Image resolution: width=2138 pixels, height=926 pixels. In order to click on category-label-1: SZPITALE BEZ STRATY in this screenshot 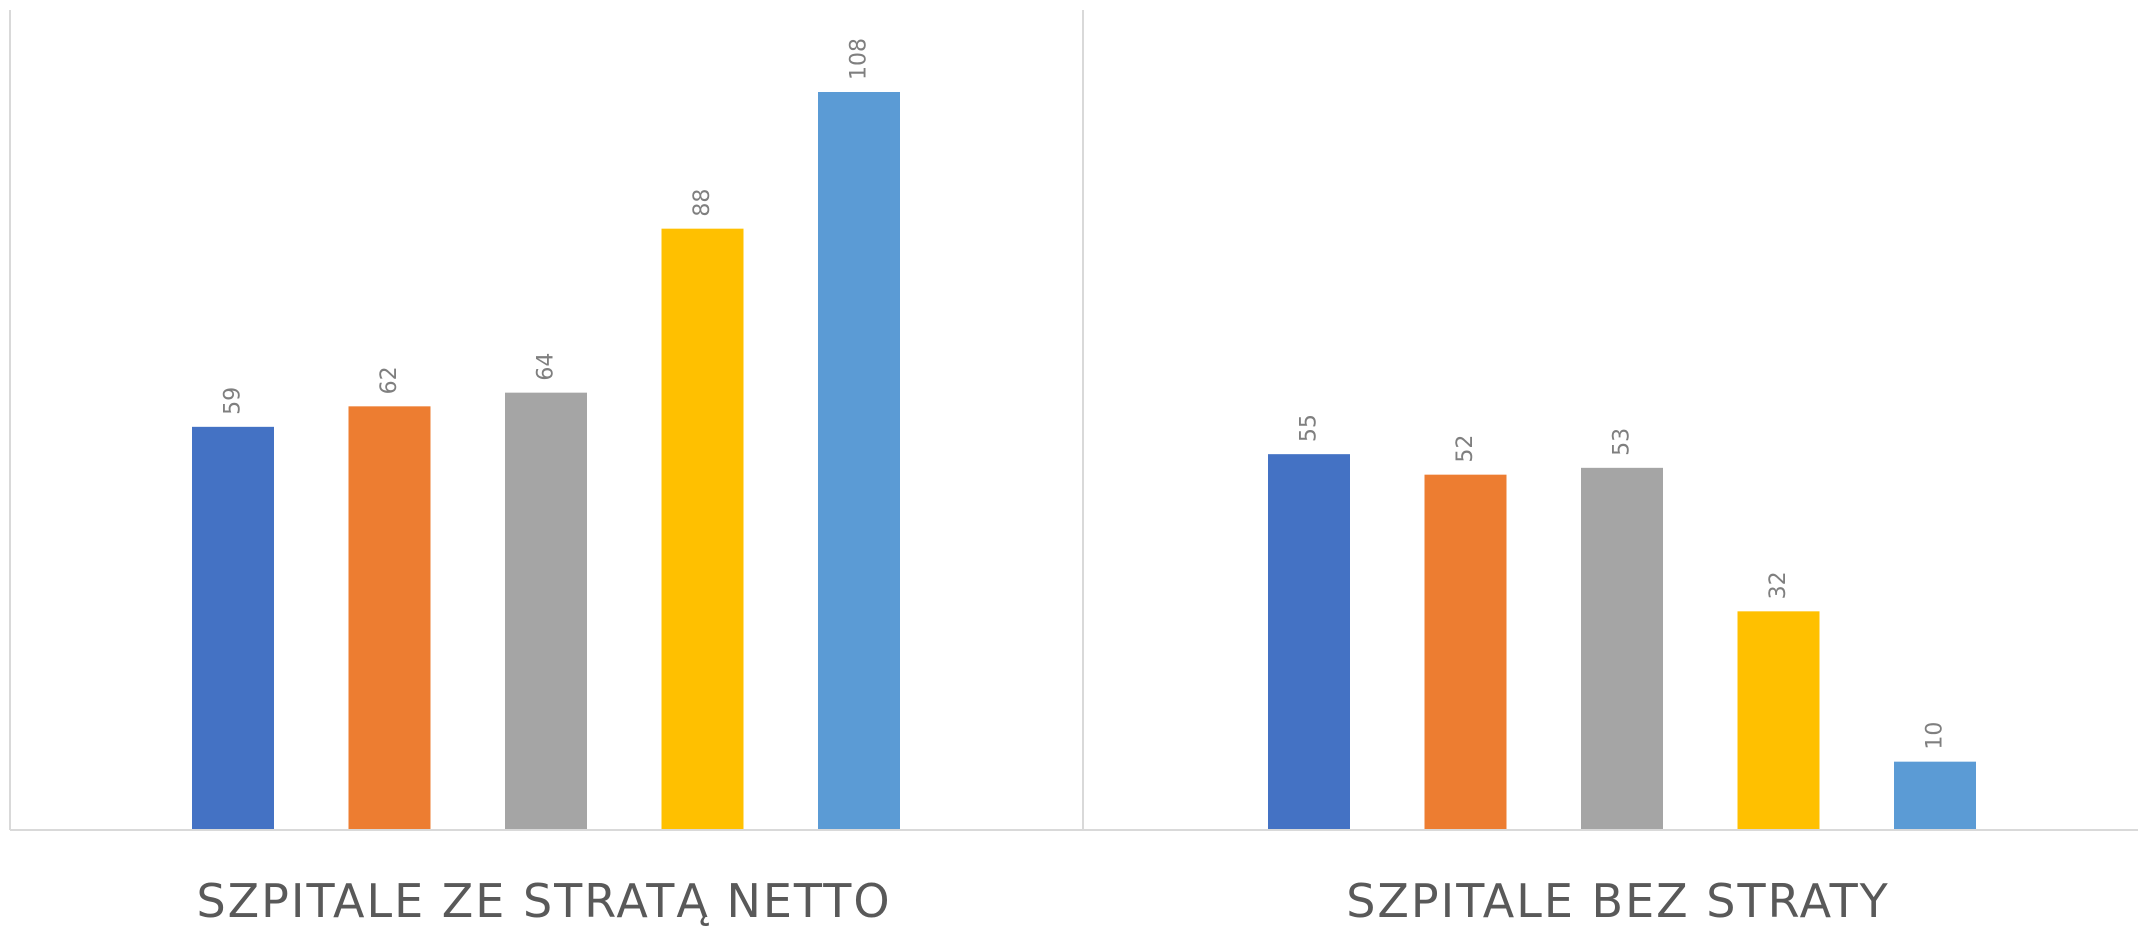, I will do `click(1618, 900)`.